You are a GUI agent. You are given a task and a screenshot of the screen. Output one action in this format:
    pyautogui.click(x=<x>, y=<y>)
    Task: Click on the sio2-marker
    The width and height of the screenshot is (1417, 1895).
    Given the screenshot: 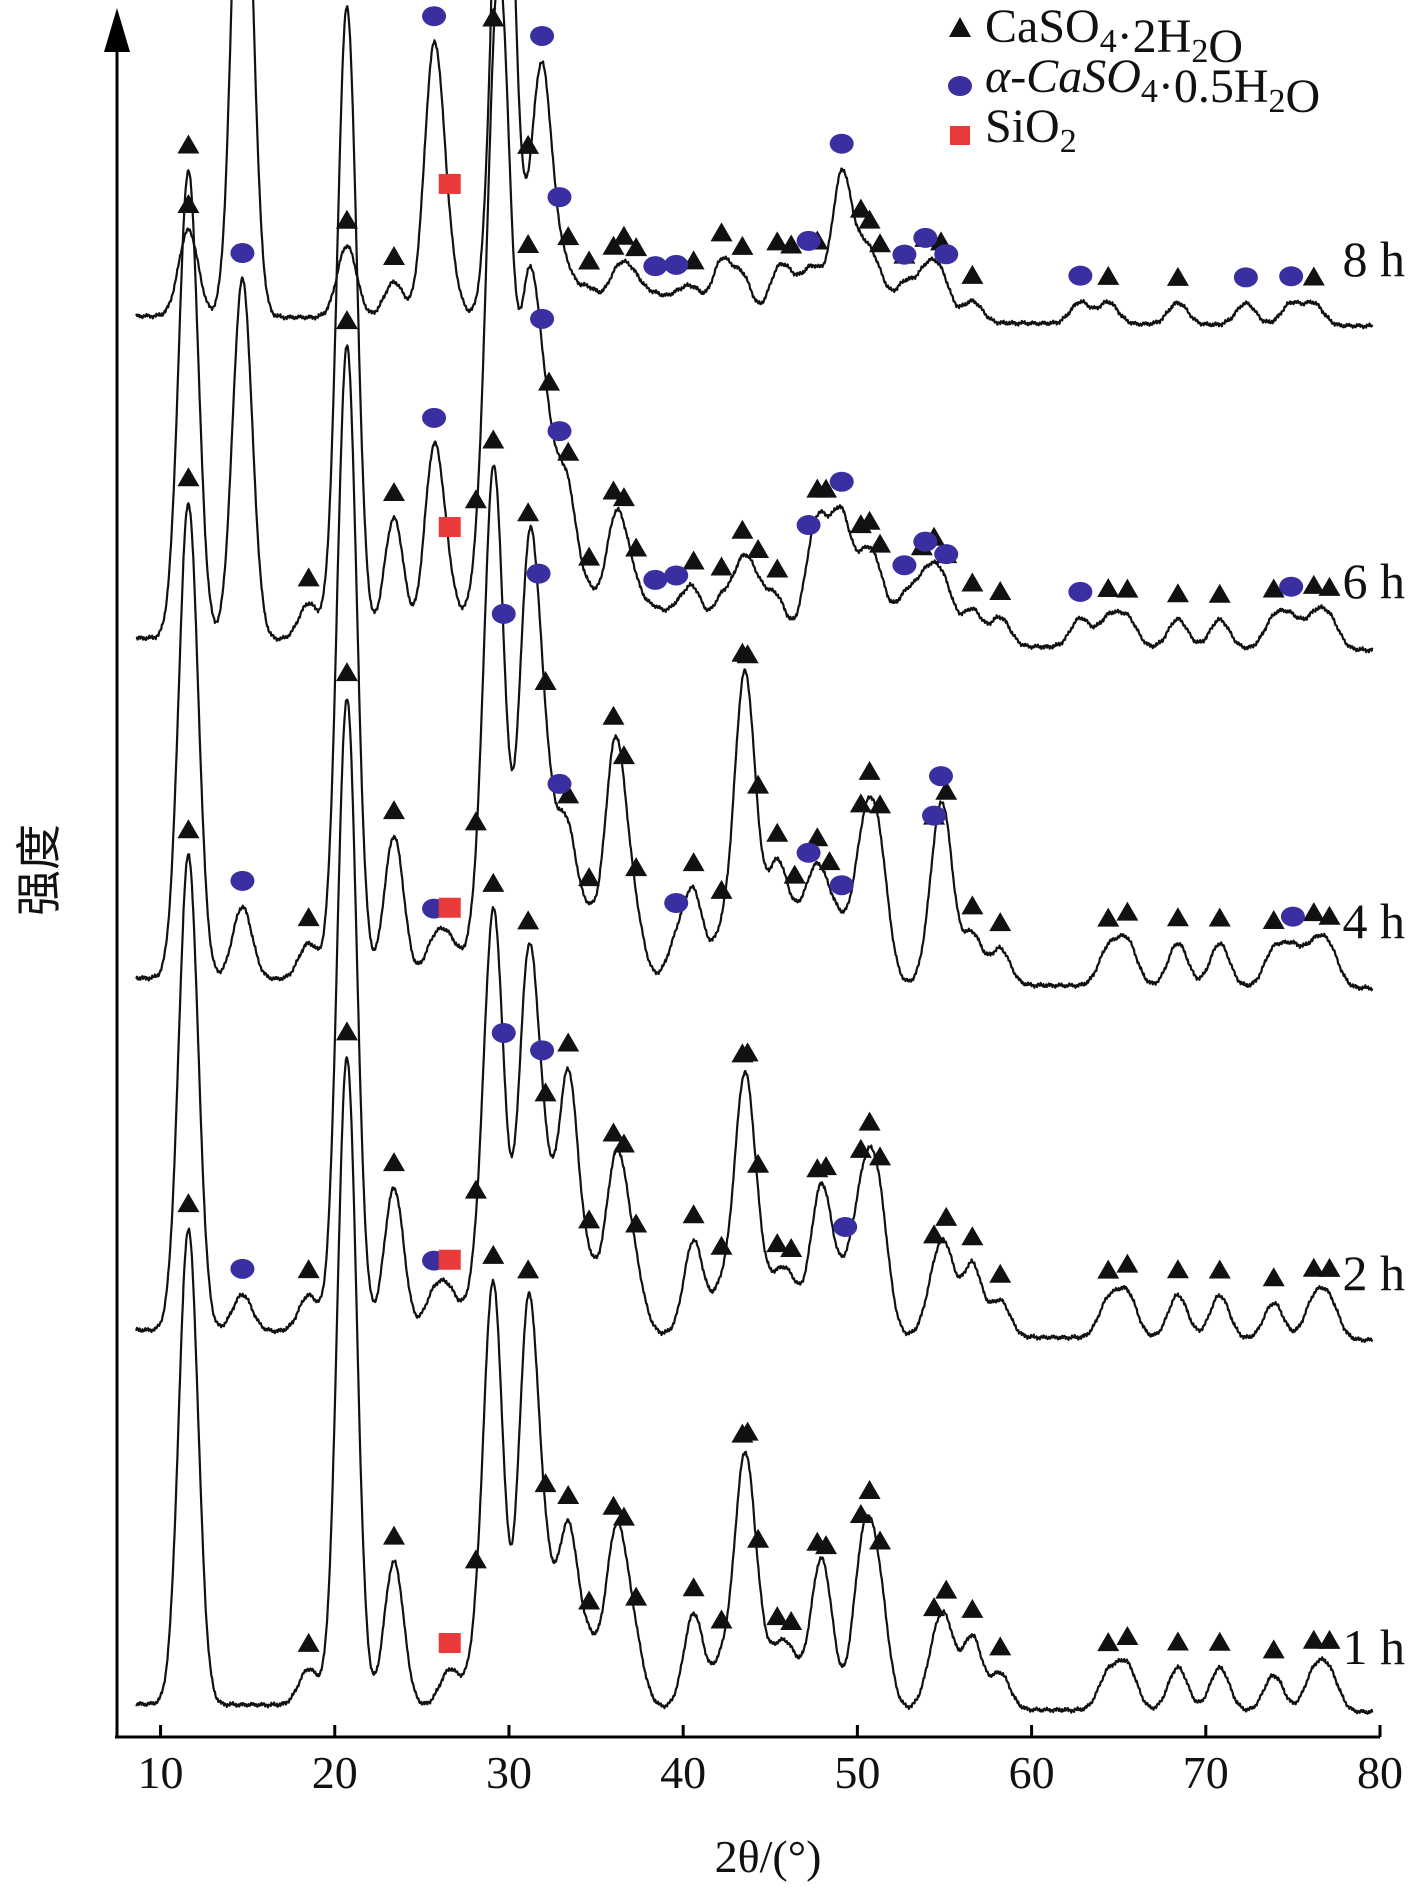 What is the action you would take?
    pyautogui.click(x=449, y=183)
    